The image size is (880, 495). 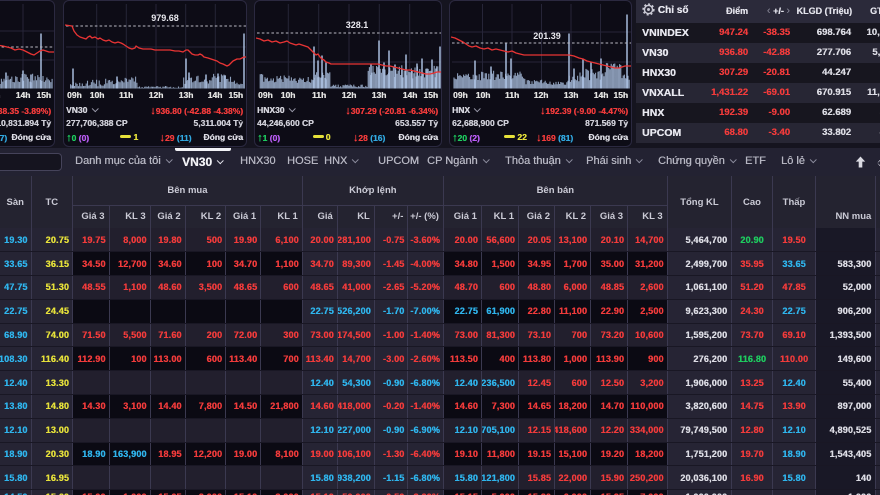 I want to click on svg-text: 201.39, so click(x=547, y=36).